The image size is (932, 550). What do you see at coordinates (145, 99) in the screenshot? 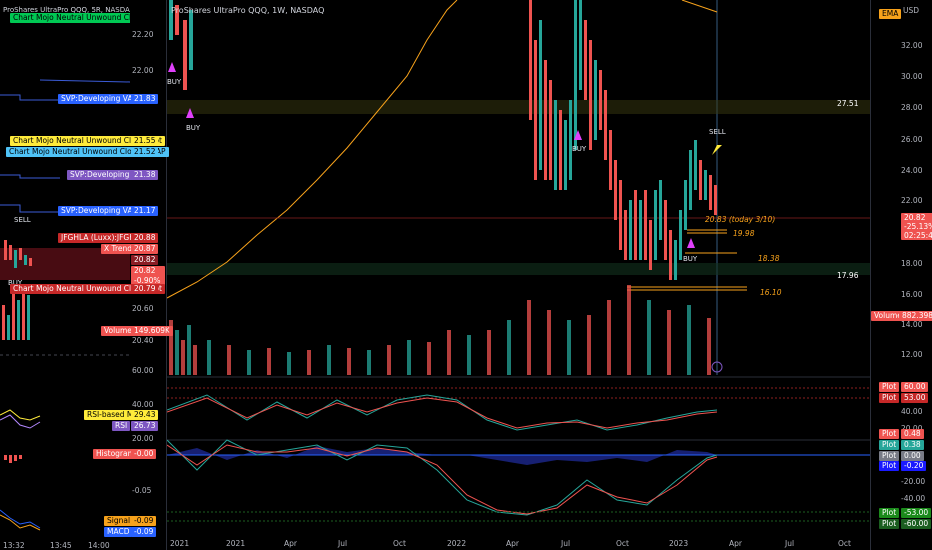
I see `tag-svp-va-high-value: 21.83` at bounding box center [145, 99].